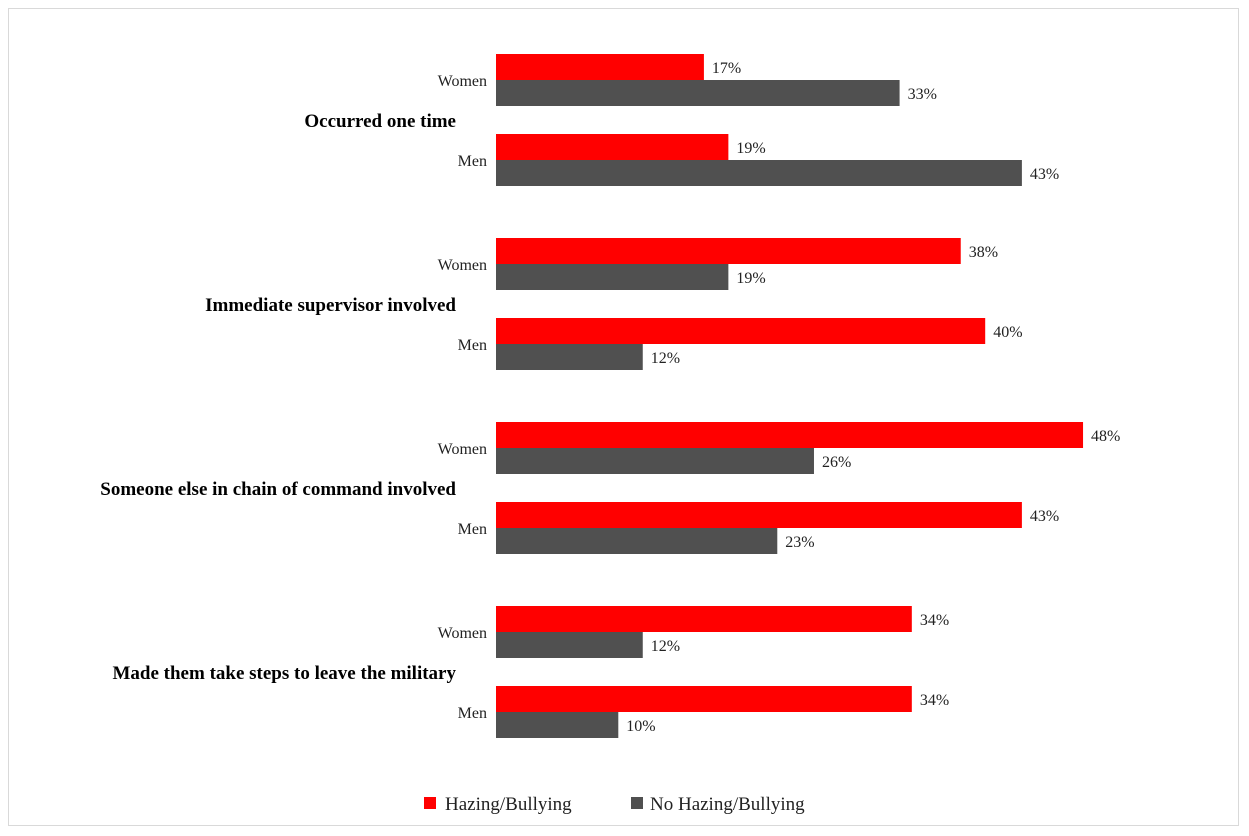  What do you see at coordinates (983, 252) in the screenshot?
I see `value-label: 38%` at bounding box center [983, 252].